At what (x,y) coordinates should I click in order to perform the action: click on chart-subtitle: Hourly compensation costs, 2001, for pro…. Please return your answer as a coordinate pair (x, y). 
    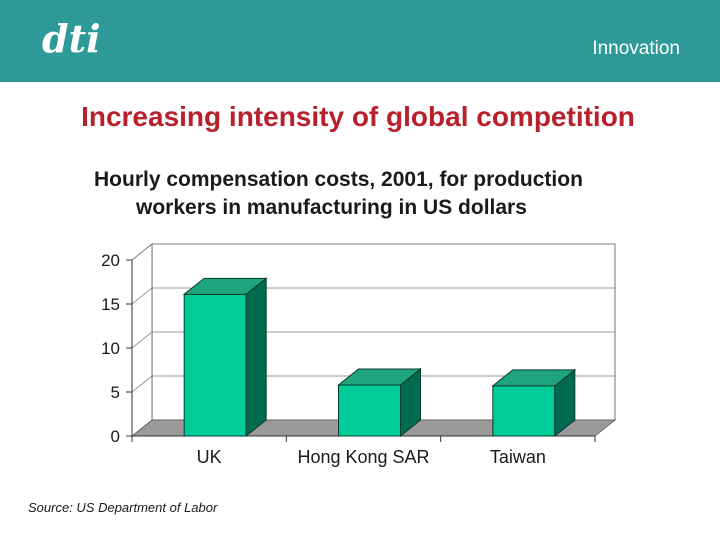
    Looking at the image, I should click on (338, 194).